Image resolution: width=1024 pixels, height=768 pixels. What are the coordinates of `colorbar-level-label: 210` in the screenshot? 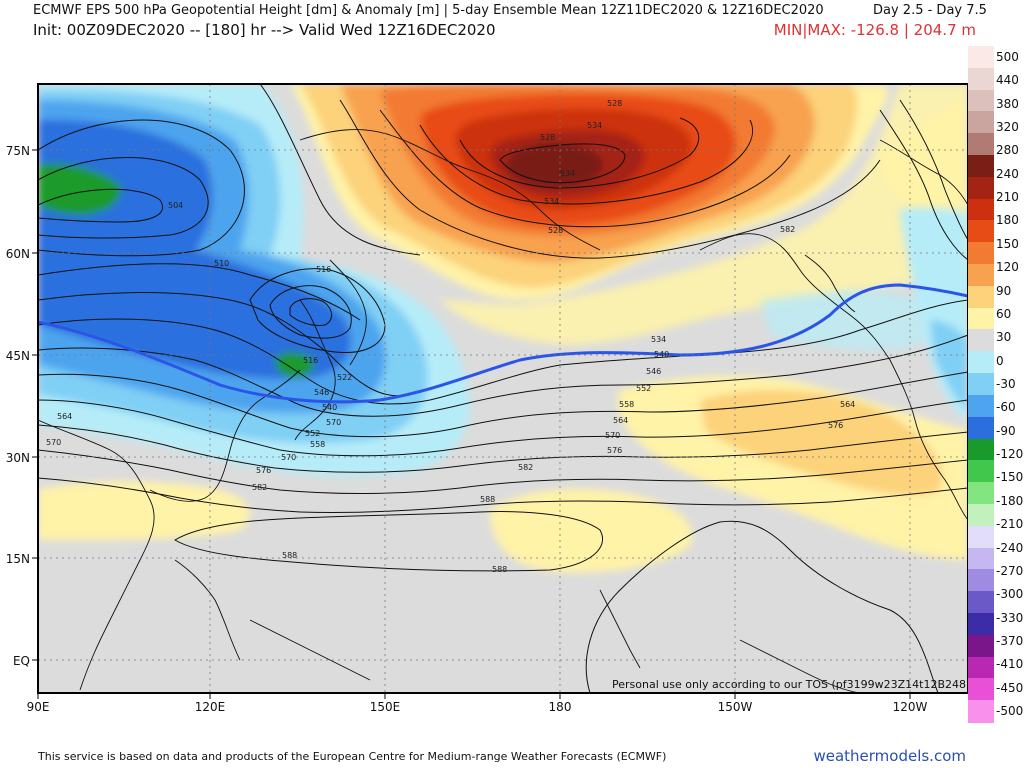 It's located at (1007, 197).